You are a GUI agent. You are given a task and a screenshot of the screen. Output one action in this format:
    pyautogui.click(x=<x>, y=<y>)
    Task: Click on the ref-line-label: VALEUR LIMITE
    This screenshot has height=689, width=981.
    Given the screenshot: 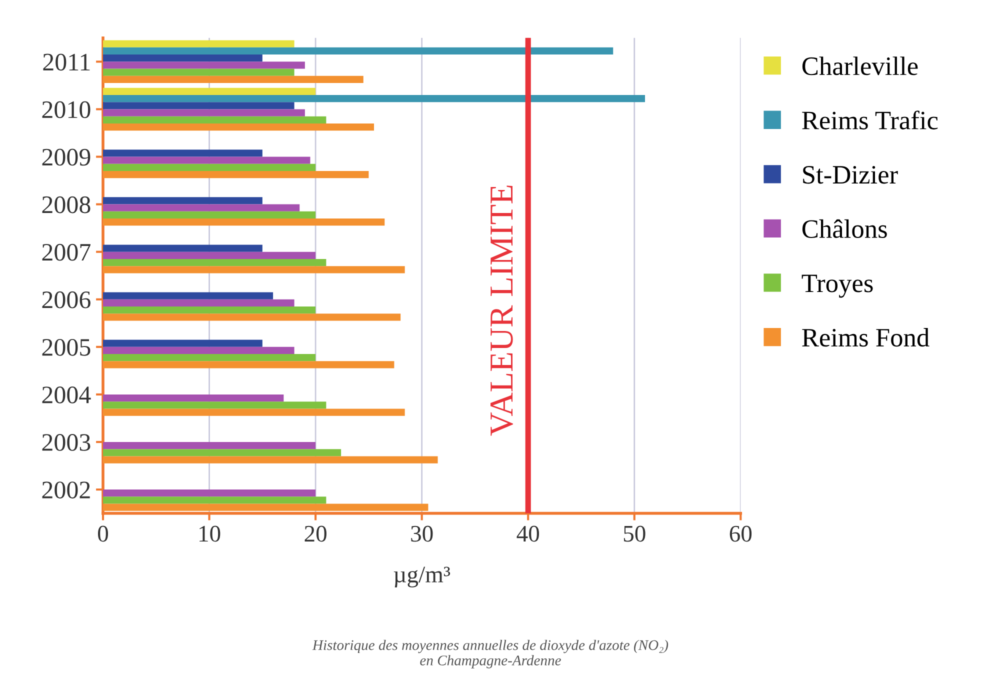 What is the action you would take?
    pyautogui.click(x=502, y=311)
    